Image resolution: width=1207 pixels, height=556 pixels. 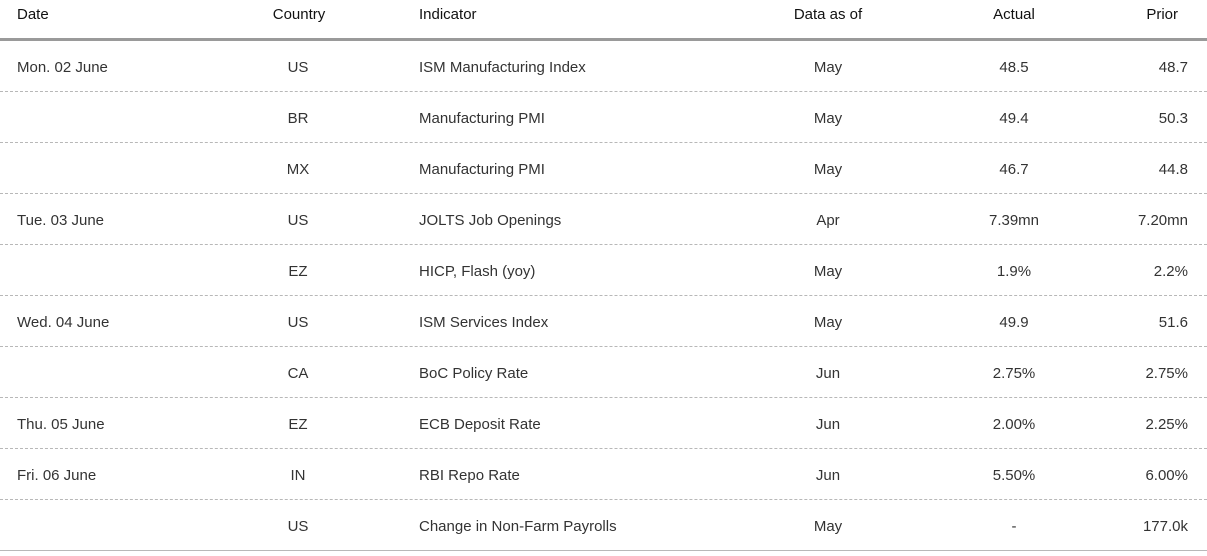 I want to click on header-prior: Prior, so click(x=1162, y=14).